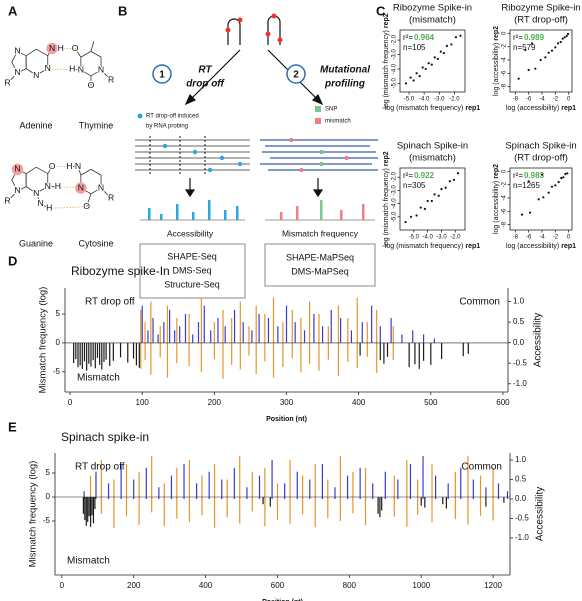  Describe the element at coordinates (36, 243) in the screenshot. I see `base-name: Guanine` at that location.